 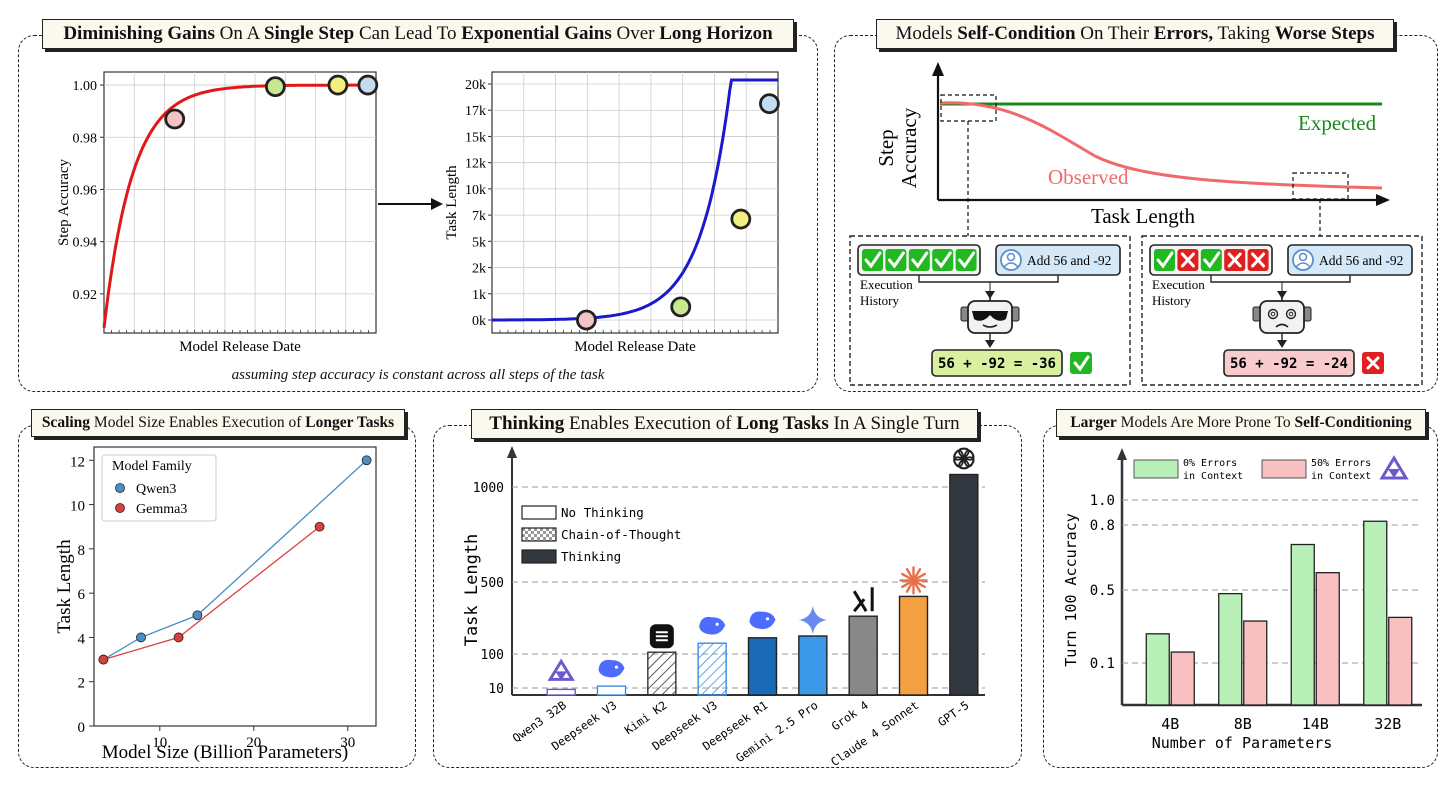 What do you see at coordinates (240, 202) in the screenshot?
I see `plot-frame` at bounding box center [240, 202].